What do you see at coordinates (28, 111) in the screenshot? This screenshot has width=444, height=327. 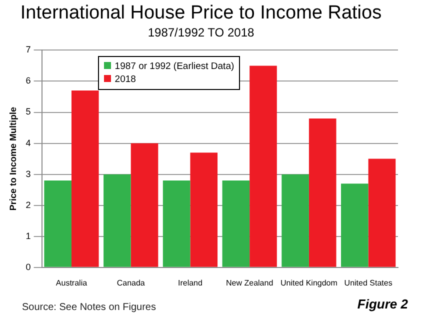 I see `y-tick-label: 5` at bounding box center [28, 111].